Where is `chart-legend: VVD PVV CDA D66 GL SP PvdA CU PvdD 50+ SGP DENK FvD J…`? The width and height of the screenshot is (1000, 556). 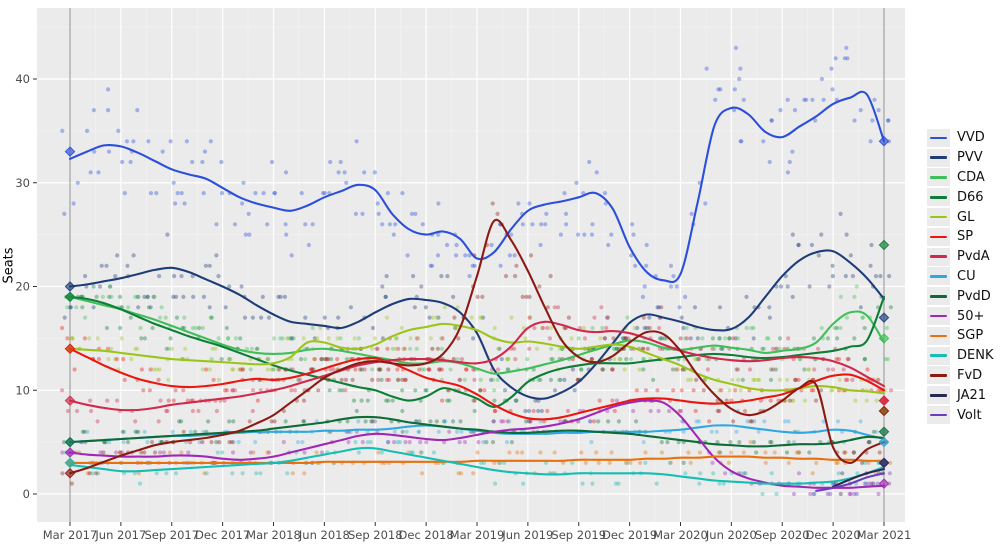
chart-legend: VVD PVV CDA D66 GL SP PvdA CU PvdD 50+ SGP DENK FvD J… is located at coordinates (960, 276).